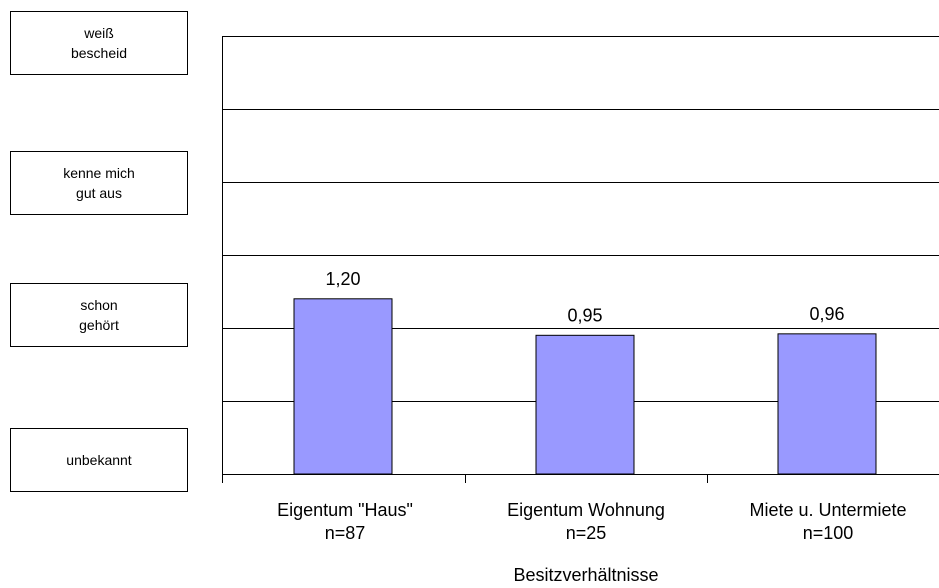 The height and width of the screenshot is (588, 939). Describe the element at coordinates (828, 521) in the screenshot. I see `x-category-label: Miete u. Untermiete n=100` at that location.